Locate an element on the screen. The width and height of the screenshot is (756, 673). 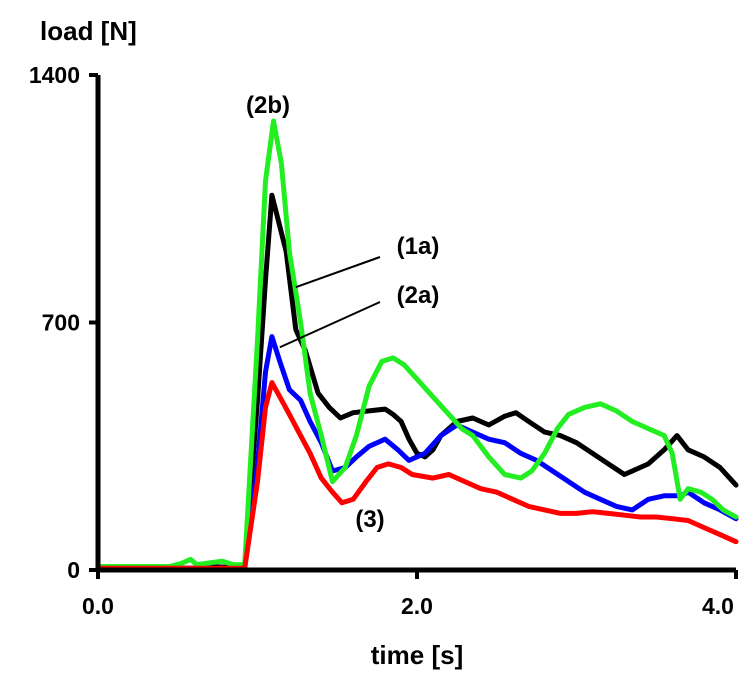
annotation-label-1a: (1a) is located at coordinates (418, 246).